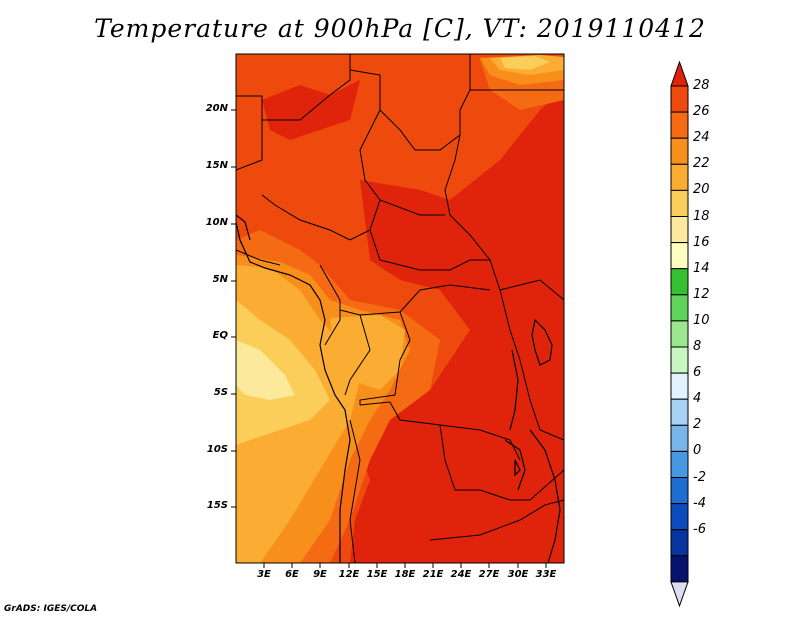 This screenshot has height=618, width=800. What do you see at coordinates (697, 346) in the screenshot?
I see `colorbar-label: 8` at bounding box center [697, 346].